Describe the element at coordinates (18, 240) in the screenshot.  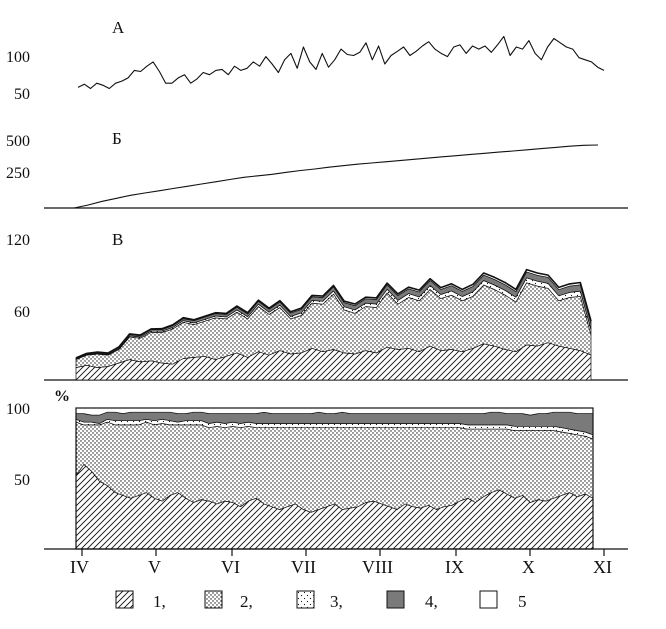
I see `panel-c-ytick: 120` at that location.